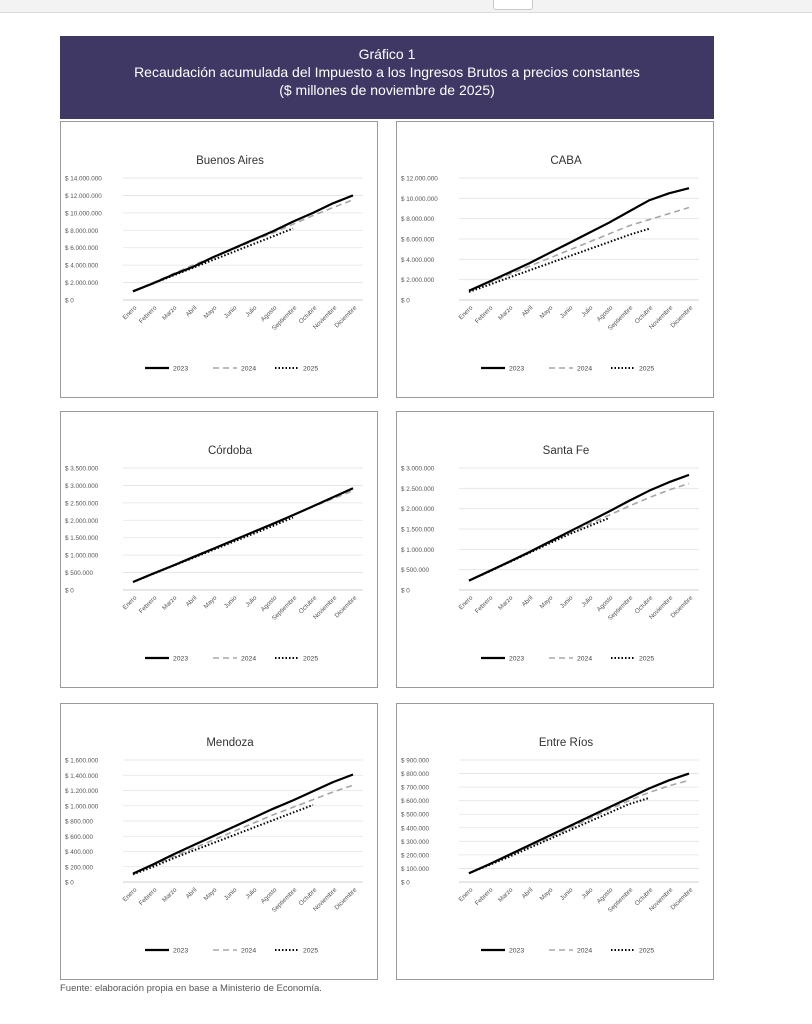  Describe the element at coordinates (415, 869) in the screenshot. I see `y-tick-label: $ 100.000` at that location.